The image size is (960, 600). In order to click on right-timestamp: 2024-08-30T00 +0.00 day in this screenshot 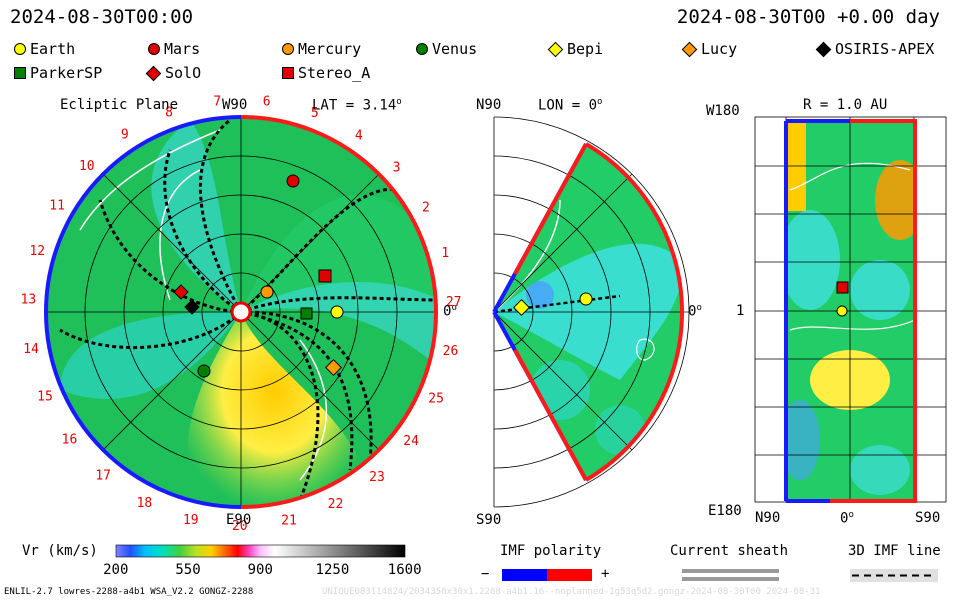, I will do `click(808, 17)`.